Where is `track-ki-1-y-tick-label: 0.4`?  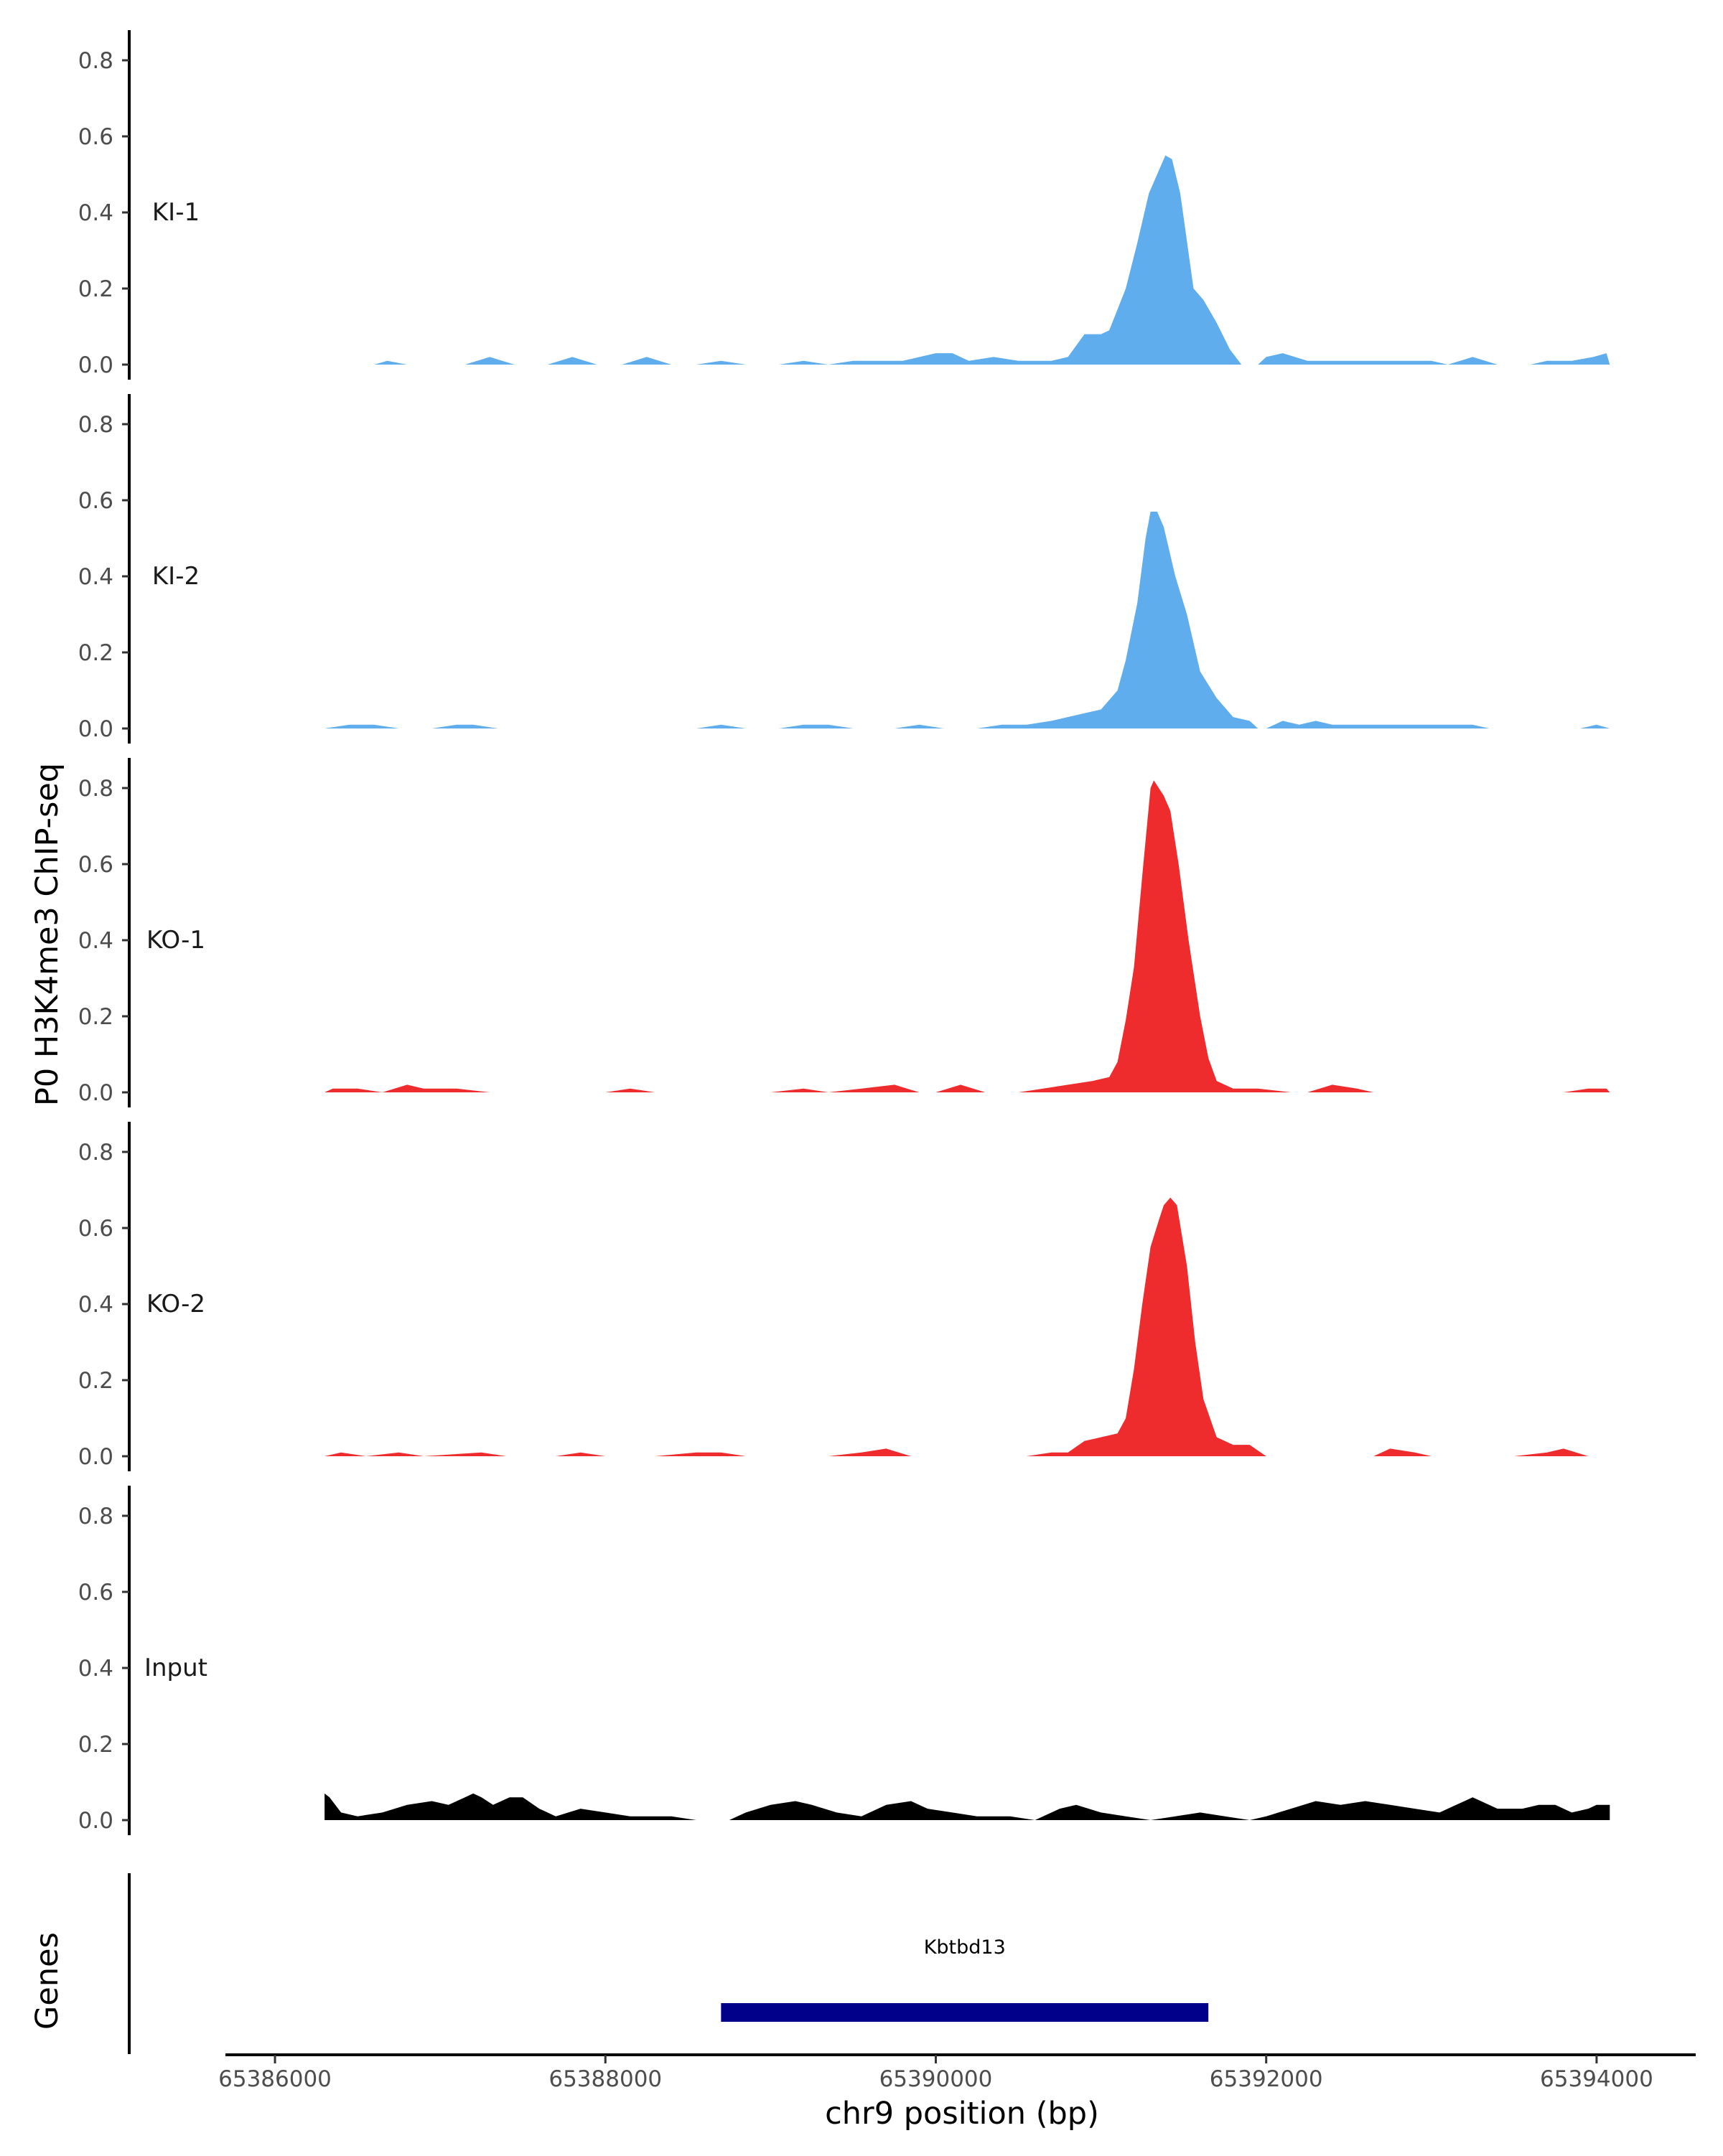 track-ki-1-y-tick-label: 0.4 is located at coordinates (95, 213).